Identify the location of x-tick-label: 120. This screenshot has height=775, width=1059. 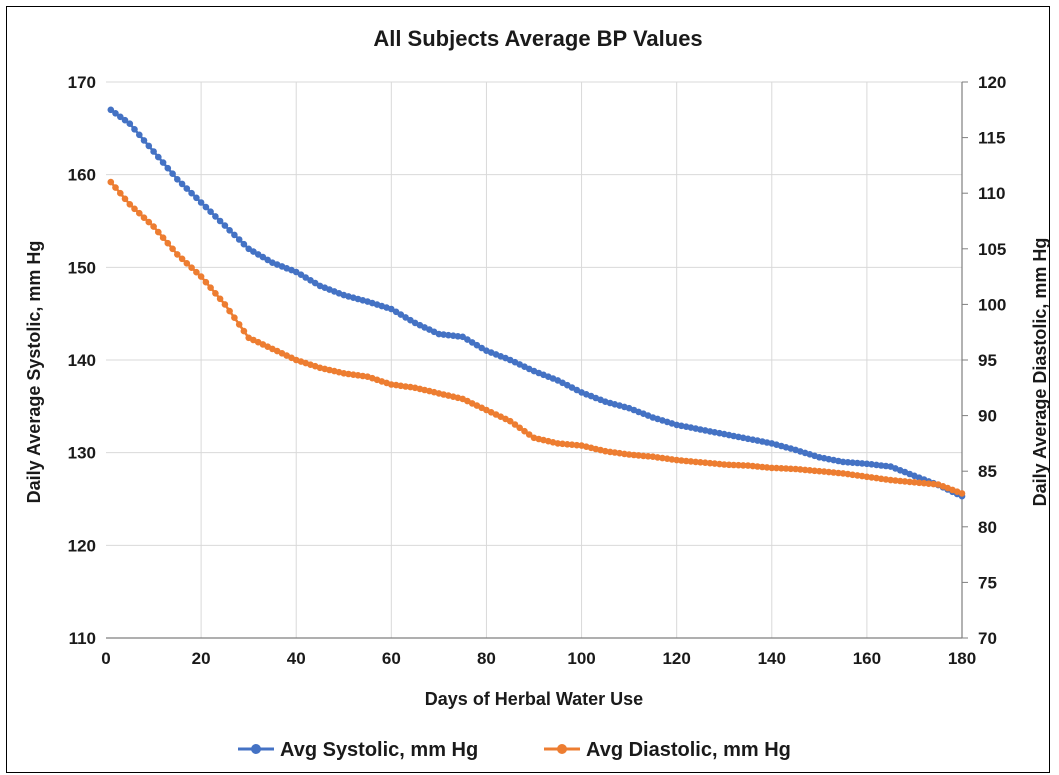
(676, 658).